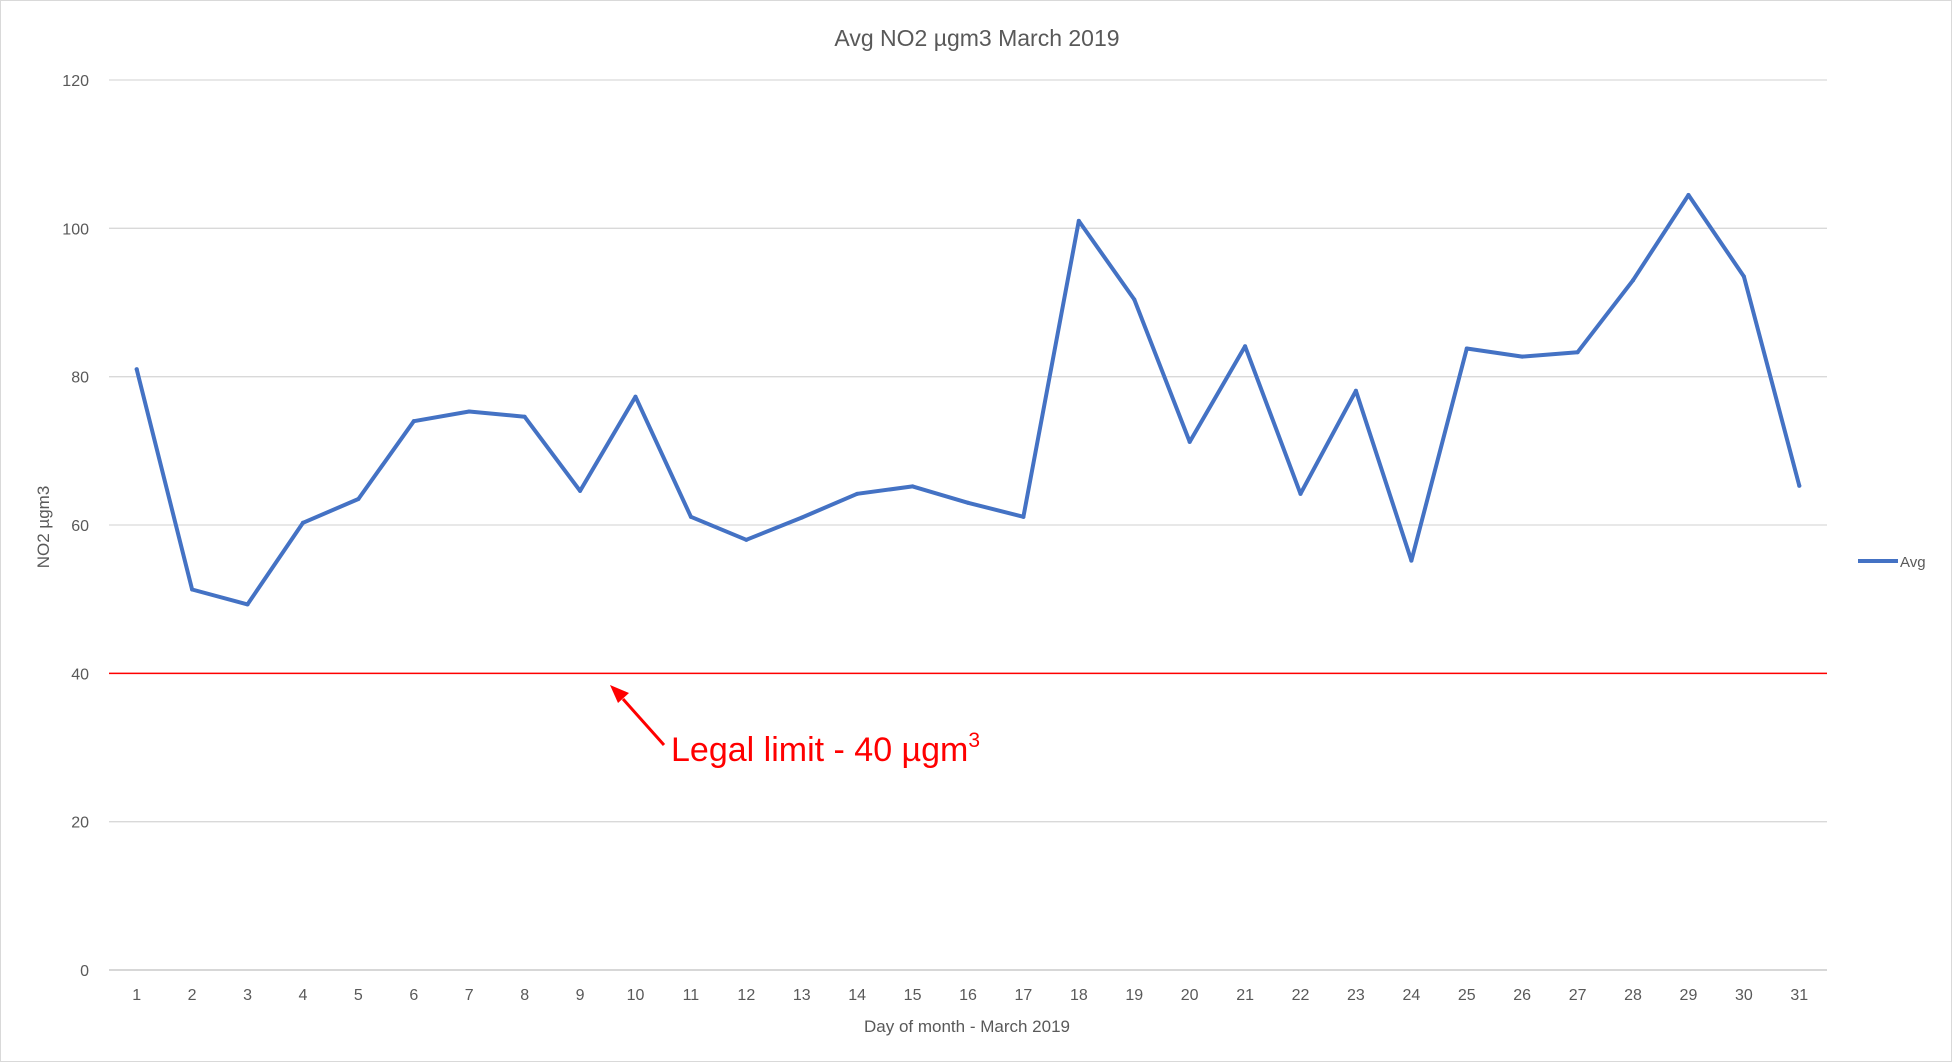  I want to click on y-tick-label: 80, so click(80, 378).